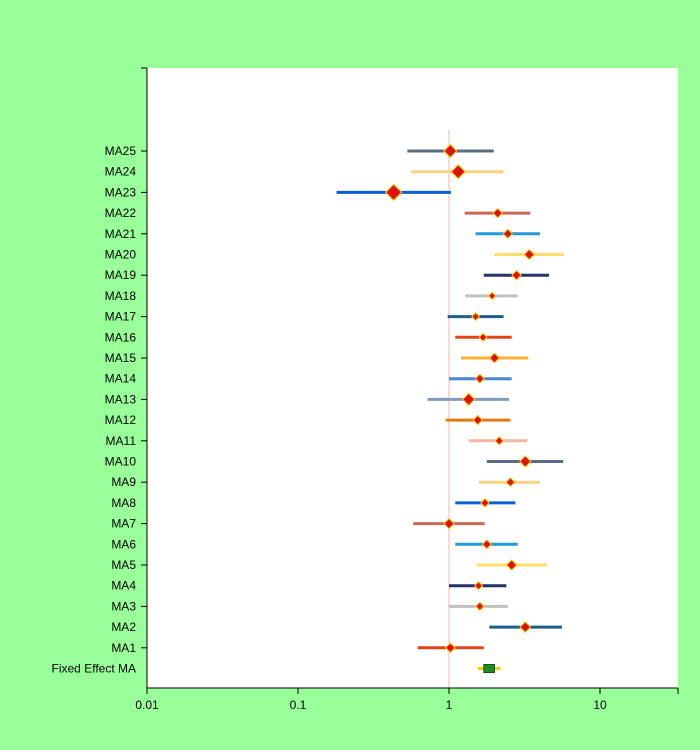 This screenshot has height=750, width=700. I want to click on study-label: MA16, so click(121, 337).